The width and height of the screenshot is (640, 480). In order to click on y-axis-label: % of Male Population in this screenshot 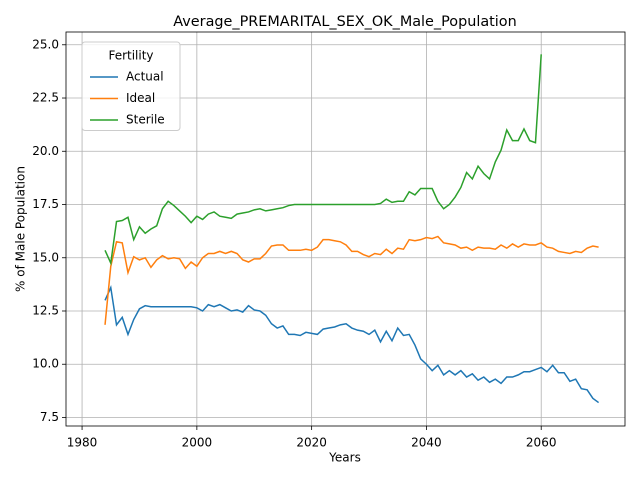, I will do `click(21, 229)`.